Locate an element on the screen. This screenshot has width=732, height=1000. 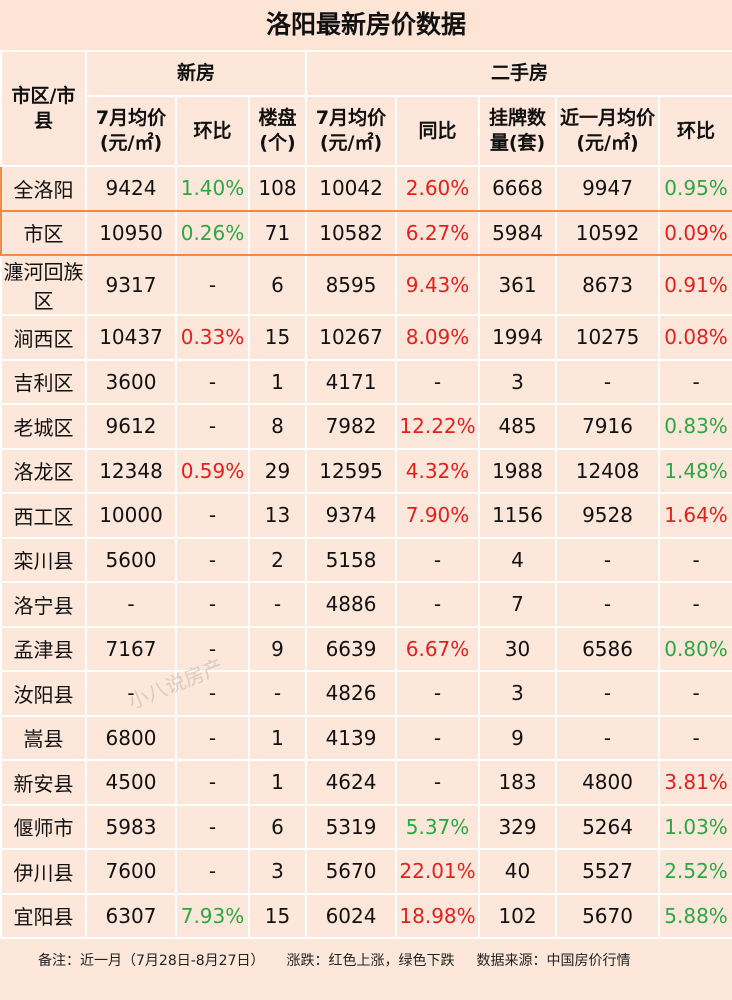
table-cell: 15 is located at coordinates (277, 337).